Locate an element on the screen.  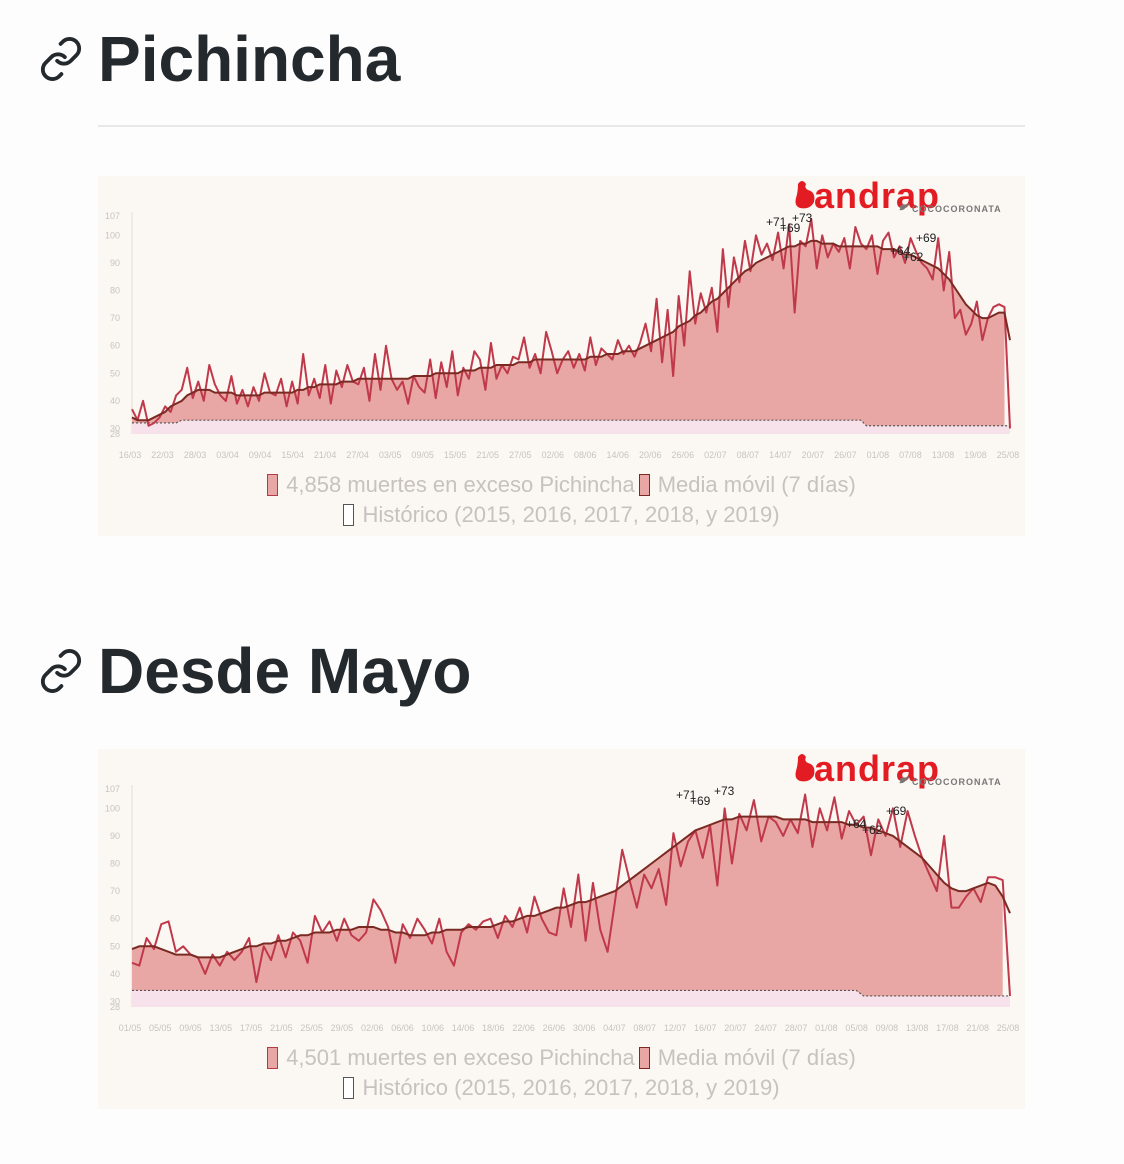
x-tick-label: 27/04 is located at coordinates (357, 455).